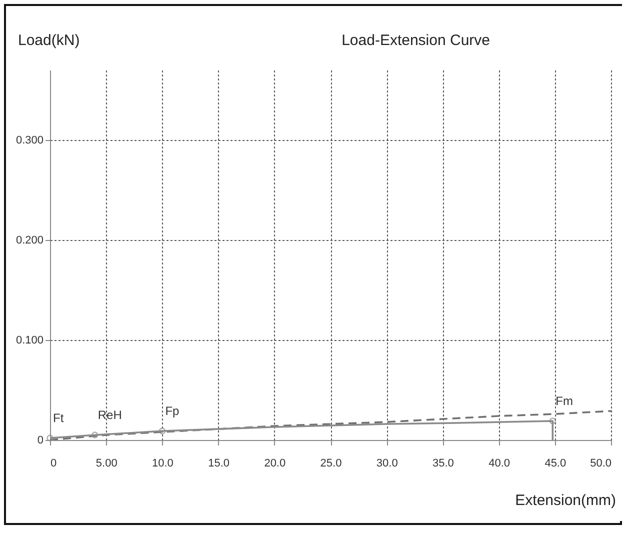 Image resolution: width=630 pixels, height=533 pixels. I want to click on y-tick-label: 0.300, so click(30, 140).